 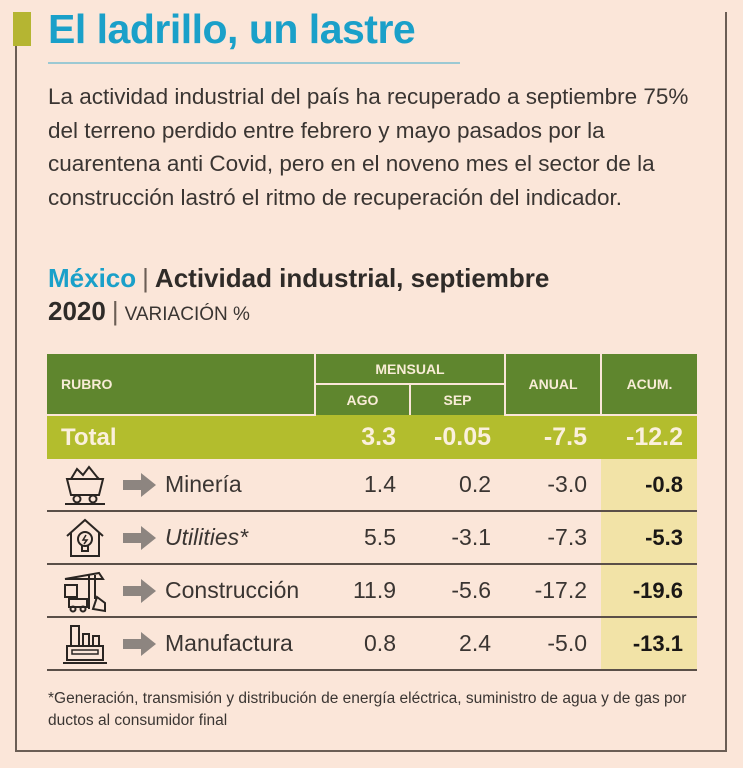 I want to click on rubro-cell: Manufactura, so click(x=181, y=644).